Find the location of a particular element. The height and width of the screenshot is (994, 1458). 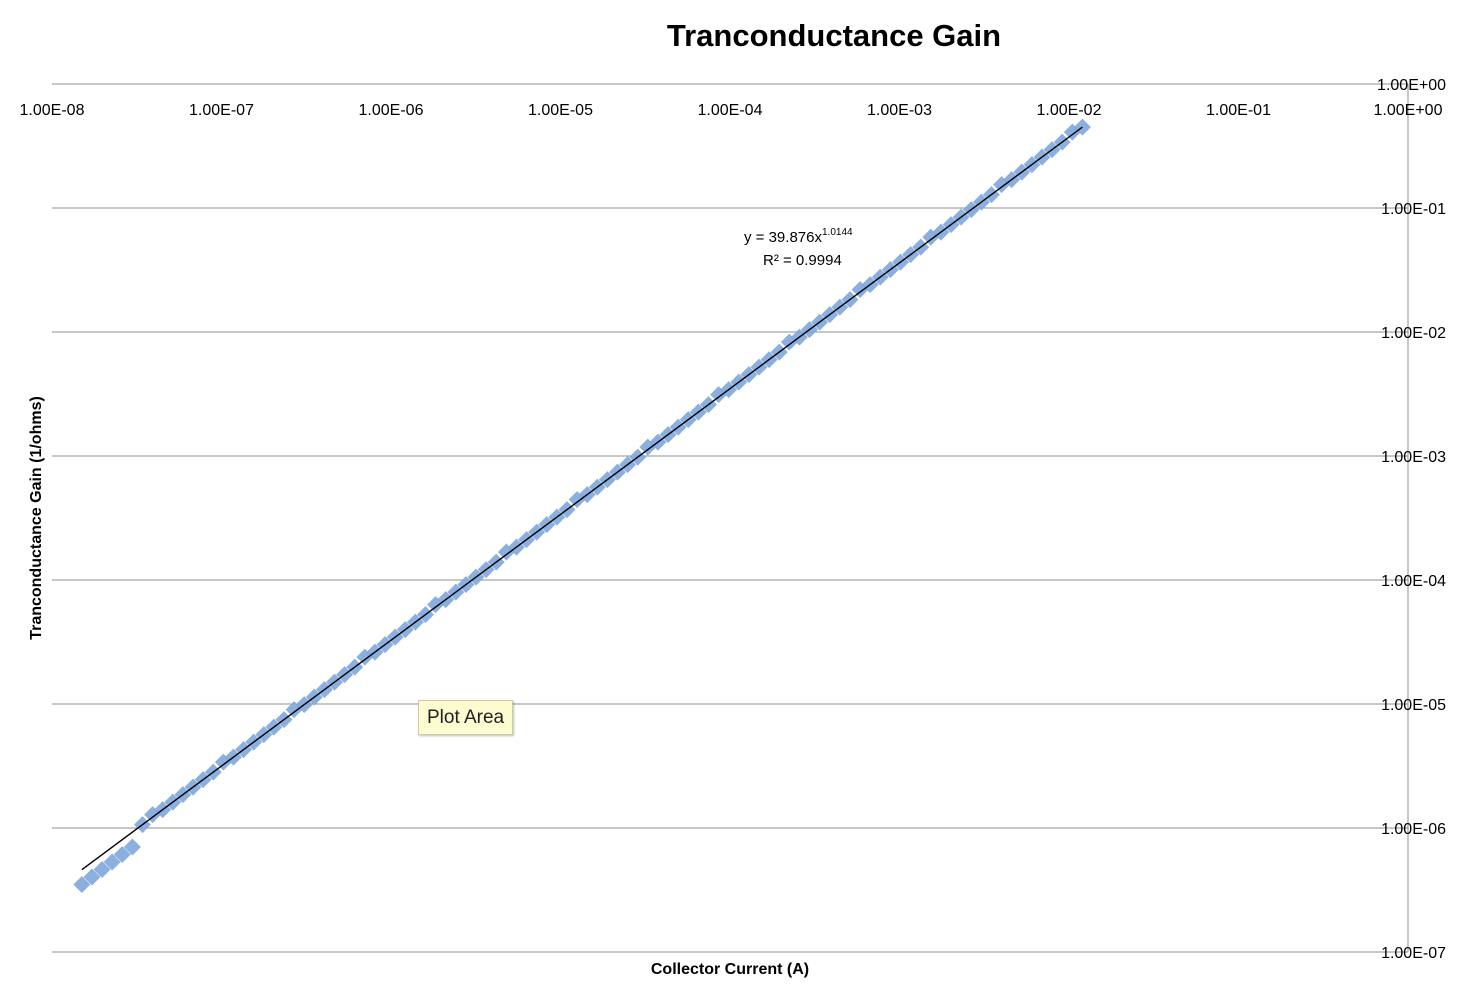

trendline-equation-exponent: 1.0144 is located at coordinates (837, 232).